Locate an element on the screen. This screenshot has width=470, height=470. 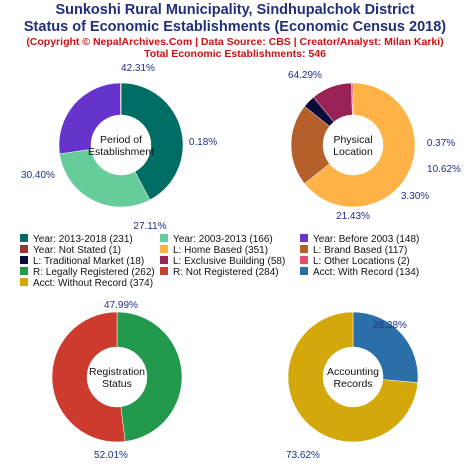
legend-label: Acct: With Record (134) is located at coordinates (366, 272).